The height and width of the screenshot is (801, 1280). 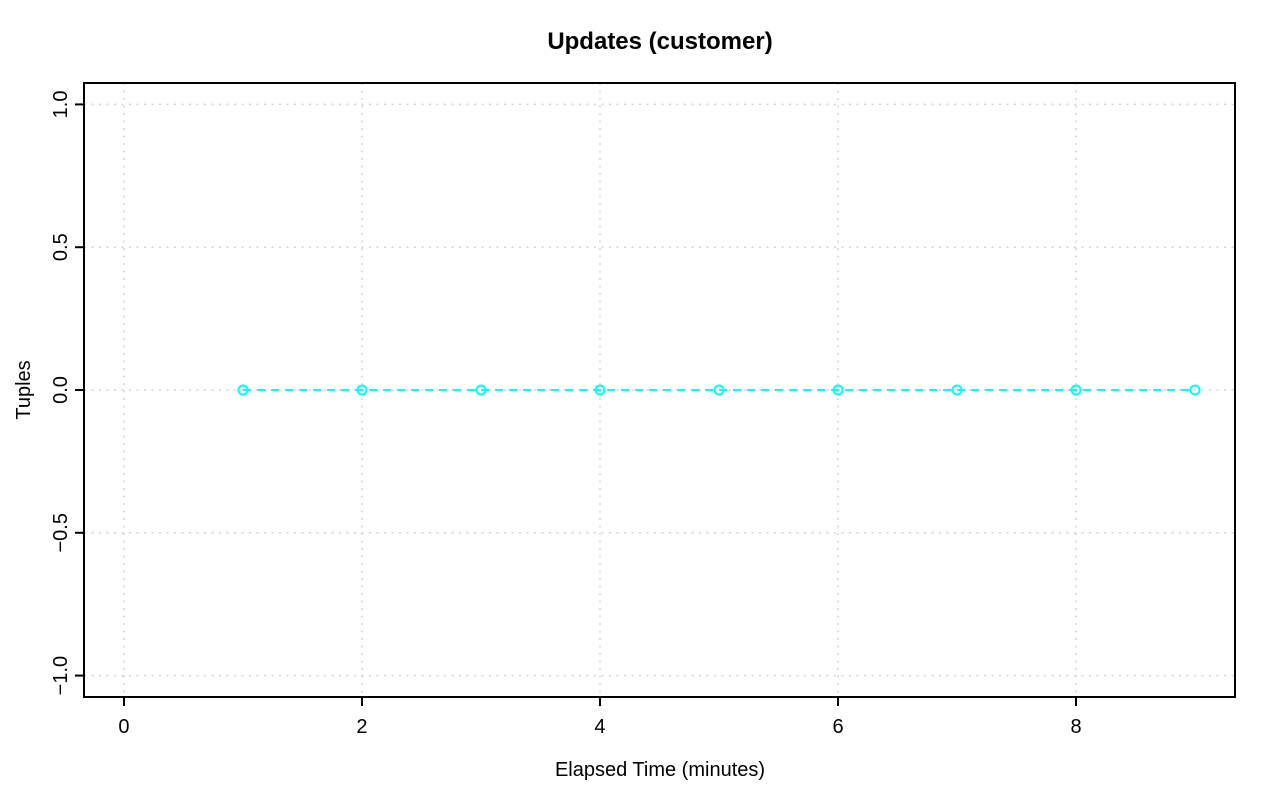 I want to click on x-tick-label: 0, so click(x=123, y=727).